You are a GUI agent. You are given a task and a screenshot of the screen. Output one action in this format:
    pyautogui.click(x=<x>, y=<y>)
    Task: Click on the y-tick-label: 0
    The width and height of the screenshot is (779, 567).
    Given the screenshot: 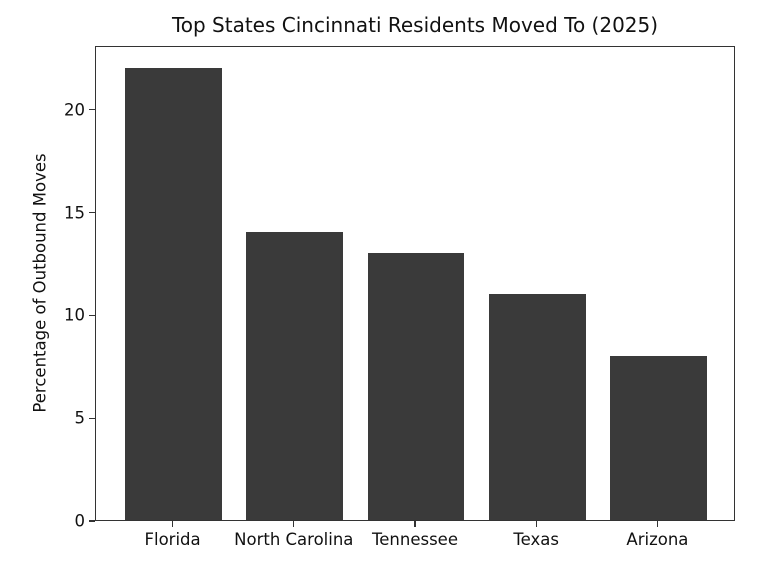 What is the action you would take?
    pyautogui.click(x=80, y=521)
    